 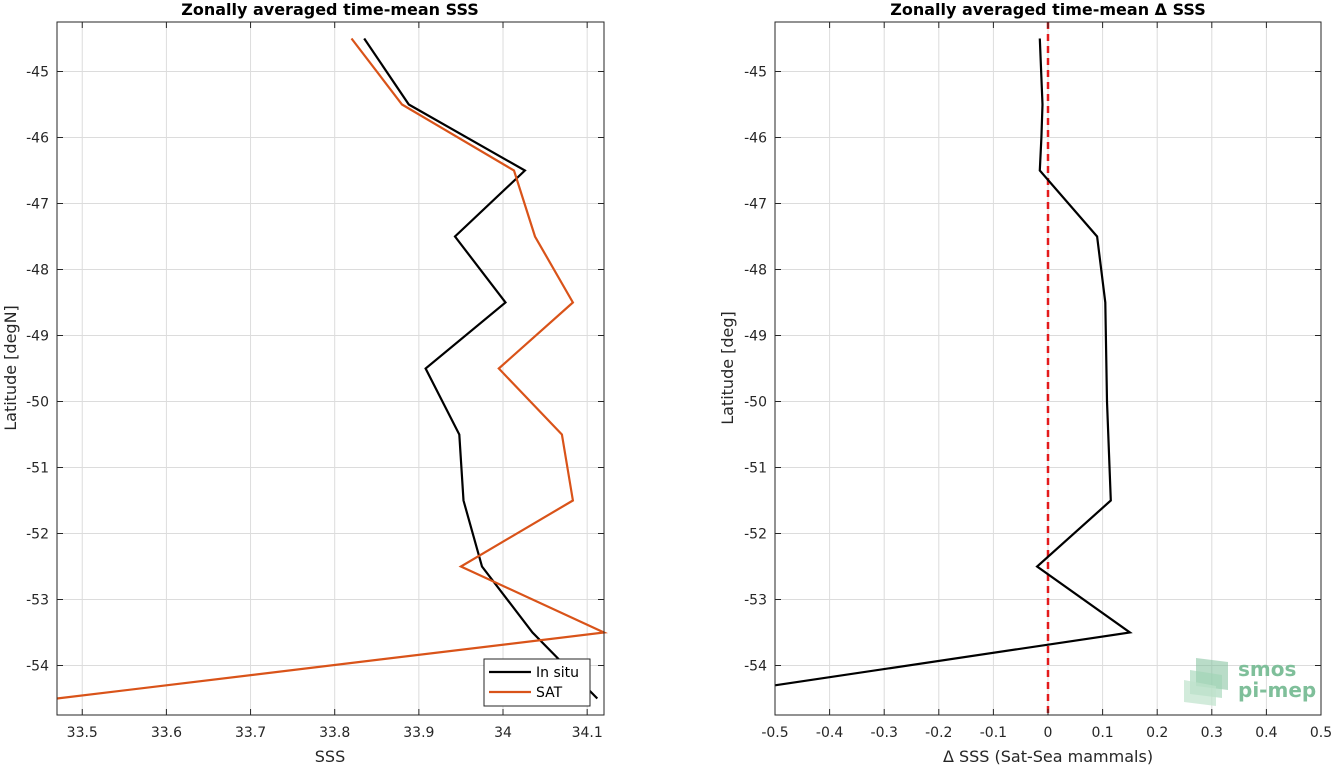 What do you see at coordinates (829, 733) in the screenshot?
I see `right-x-tick-label: -0.4` at bounding box center [829, 733].